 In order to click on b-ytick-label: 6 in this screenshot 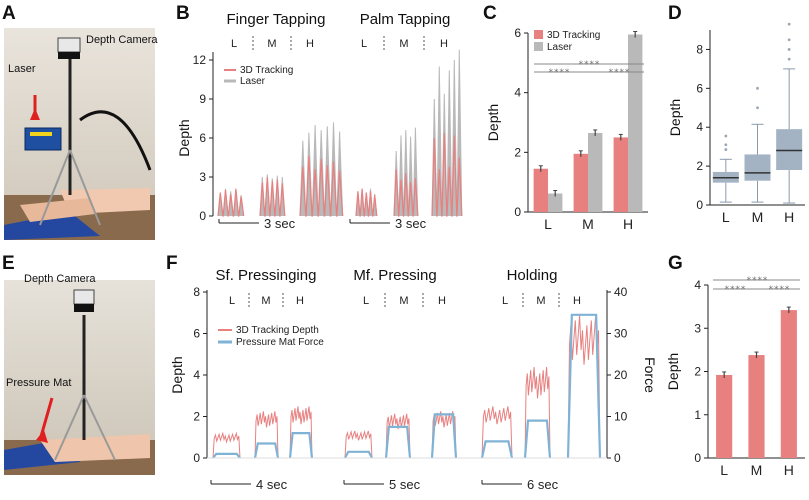, I will do `click(202, 138)`.